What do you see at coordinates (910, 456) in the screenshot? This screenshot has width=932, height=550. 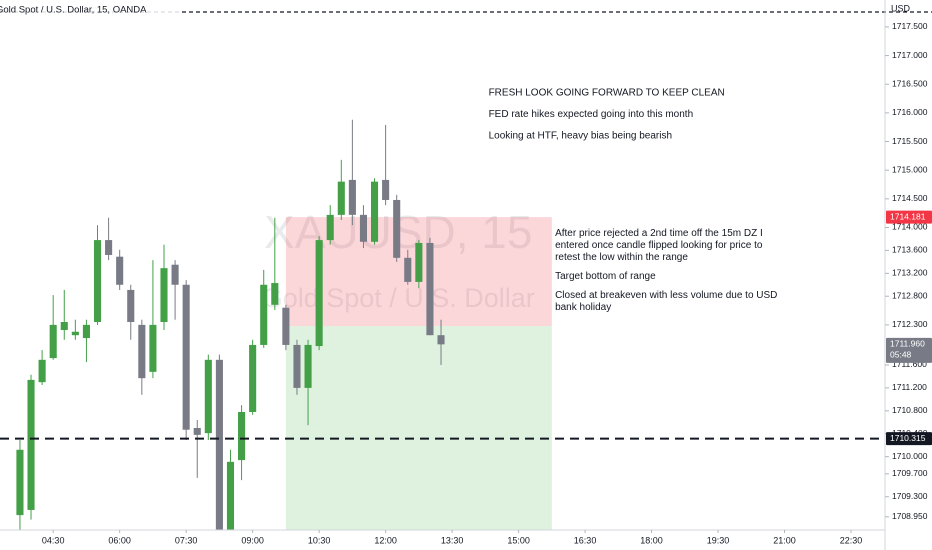 I see `y-tick-label: 1710.000` at bounding box center [910, 456].